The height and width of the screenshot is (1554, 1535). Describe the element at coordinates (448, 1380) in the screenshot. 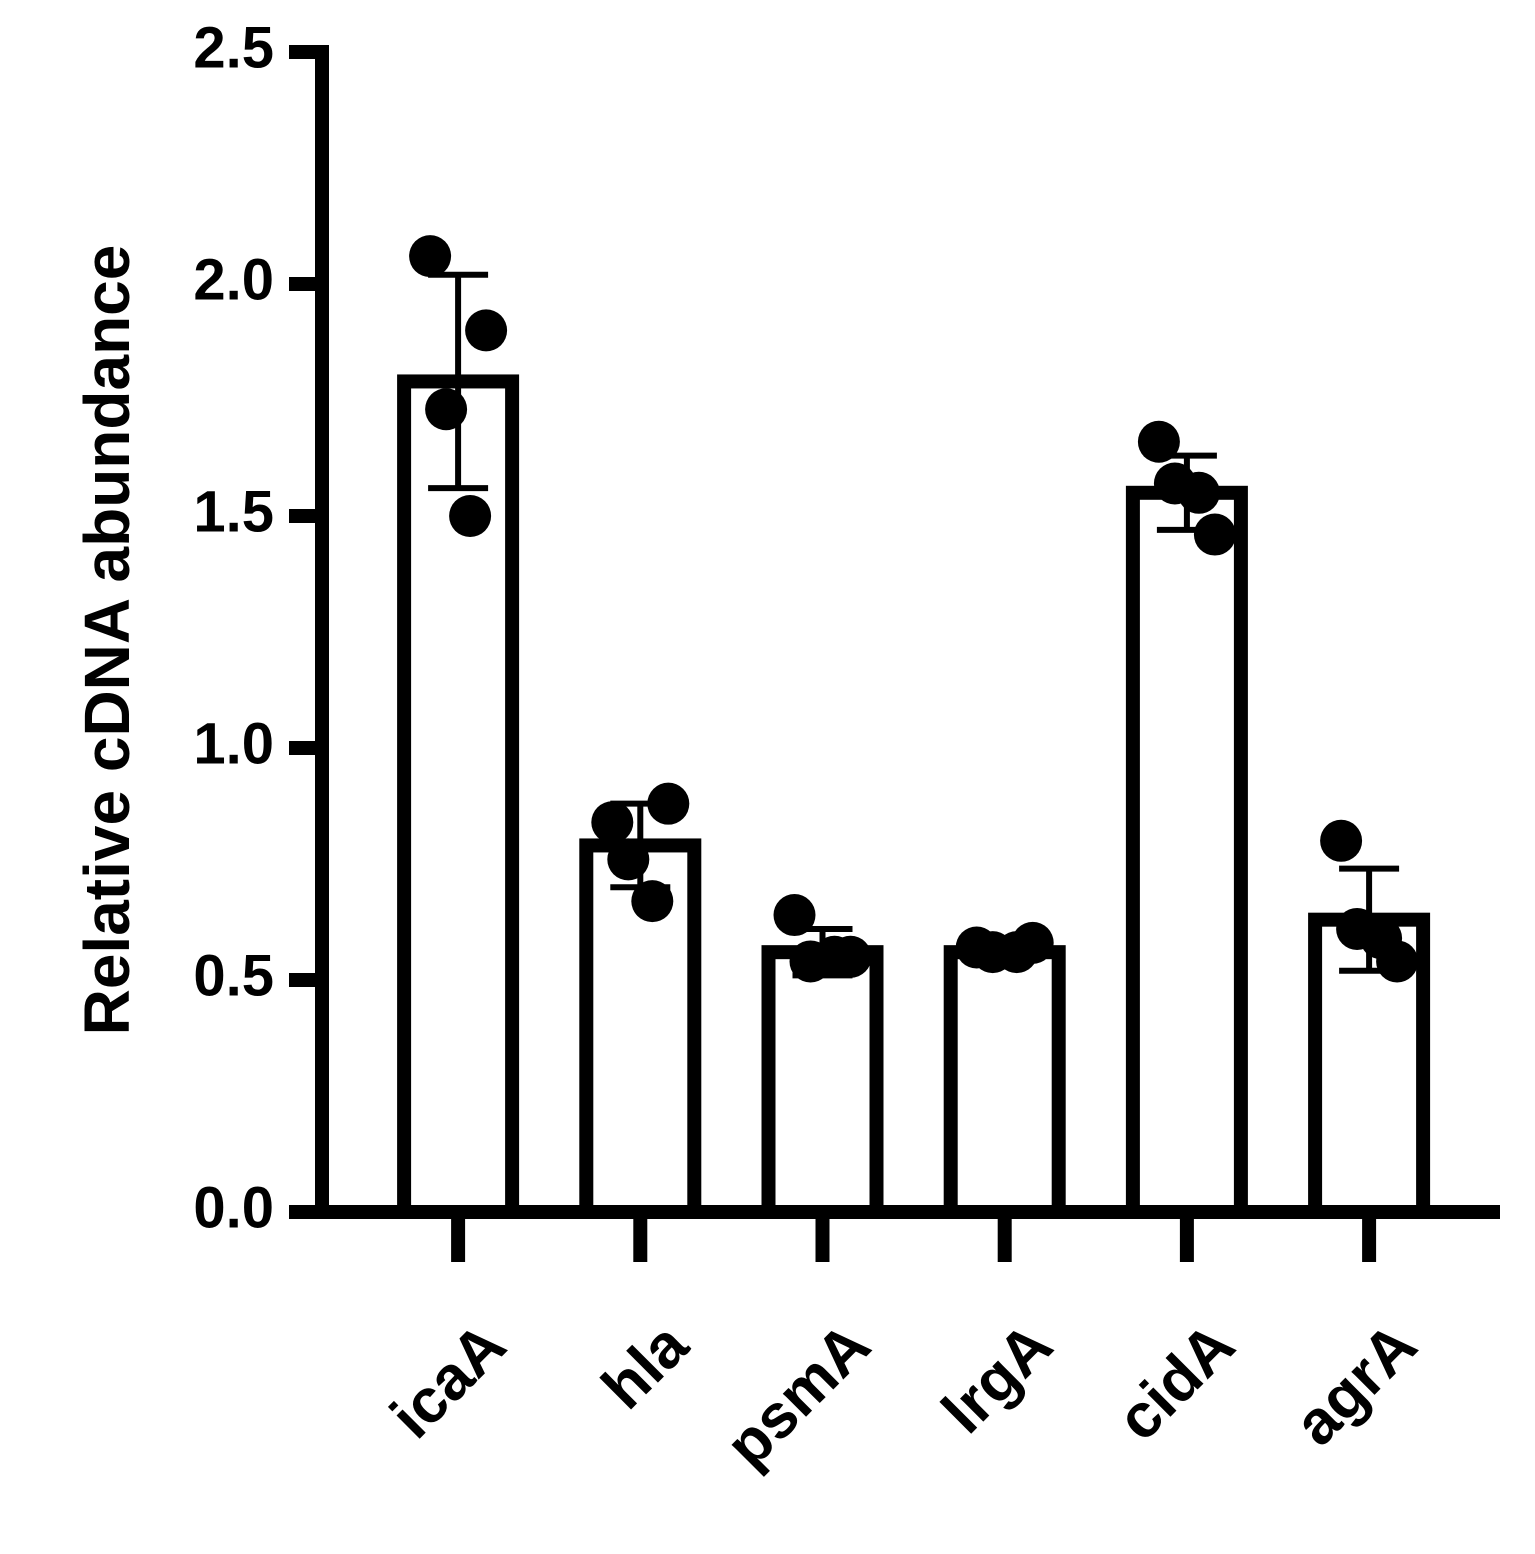

I see `x-tick-label: icaA` at that location.